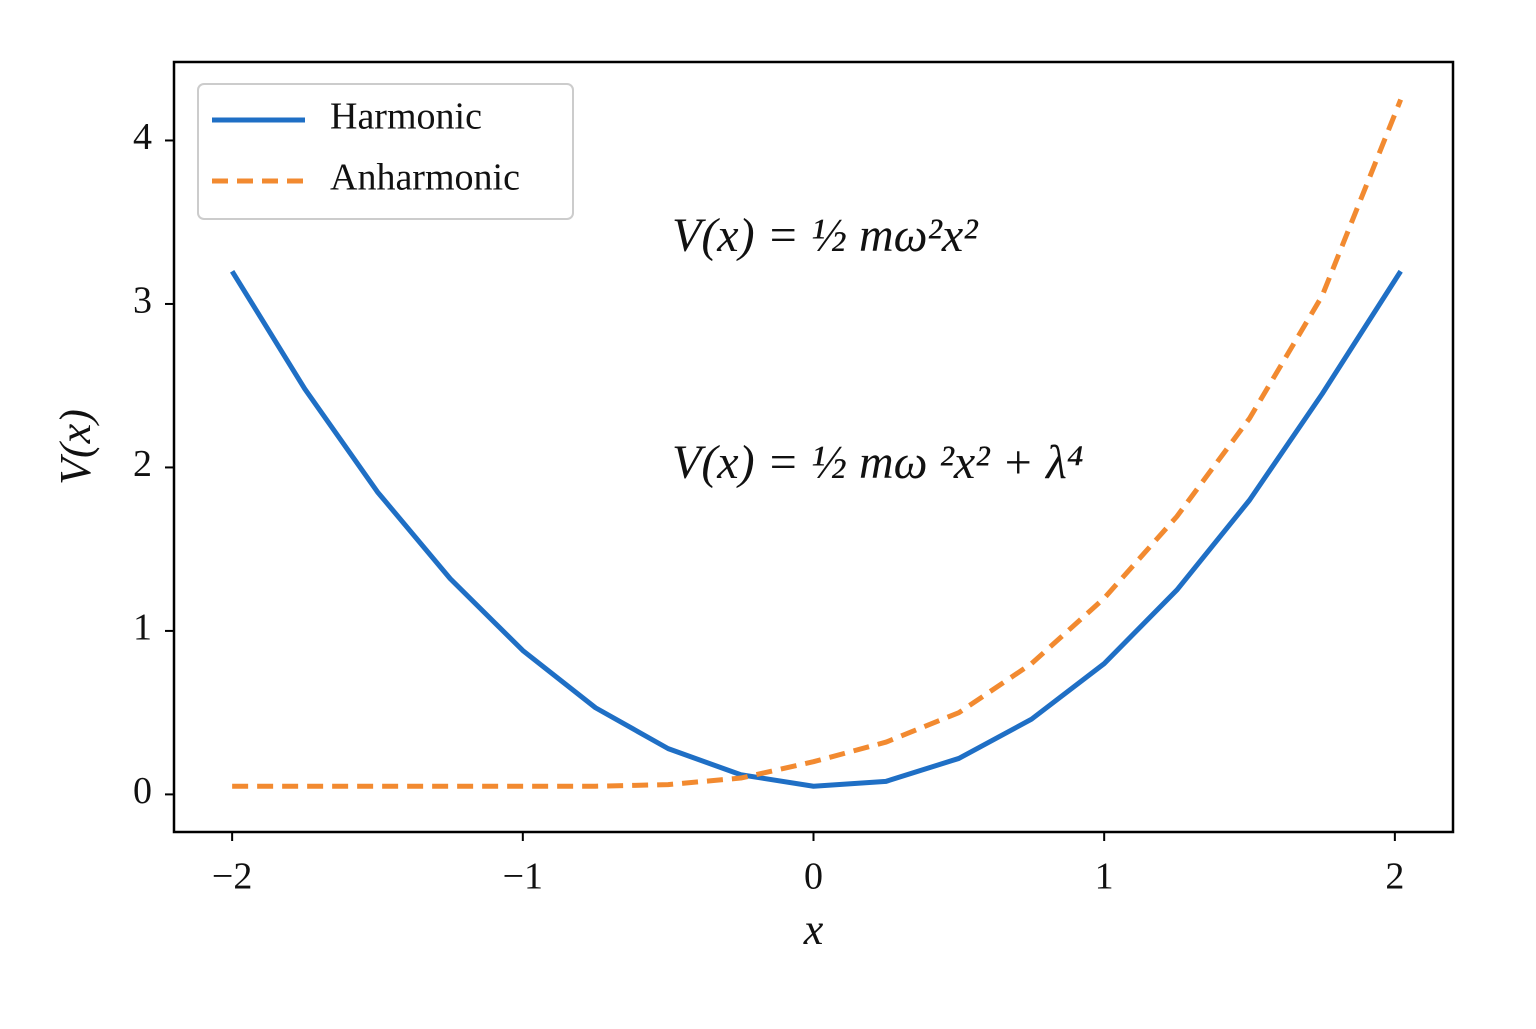  What do you see at coordinates (878, 462) in the screenshot?
I see `formula-annotation: V(x) = ½ mω ²x² + λ⁴` at bounding box center [878, 462].